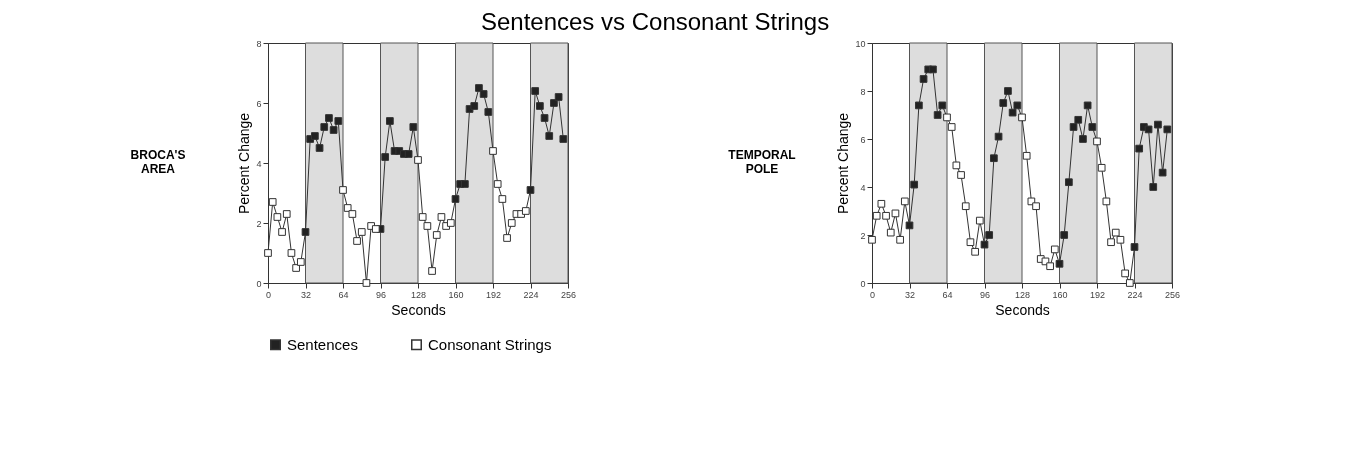  Describe the element at coordinates (1022, 309) in the screenshot. I see `x-axis-title: Seconds` at that location.